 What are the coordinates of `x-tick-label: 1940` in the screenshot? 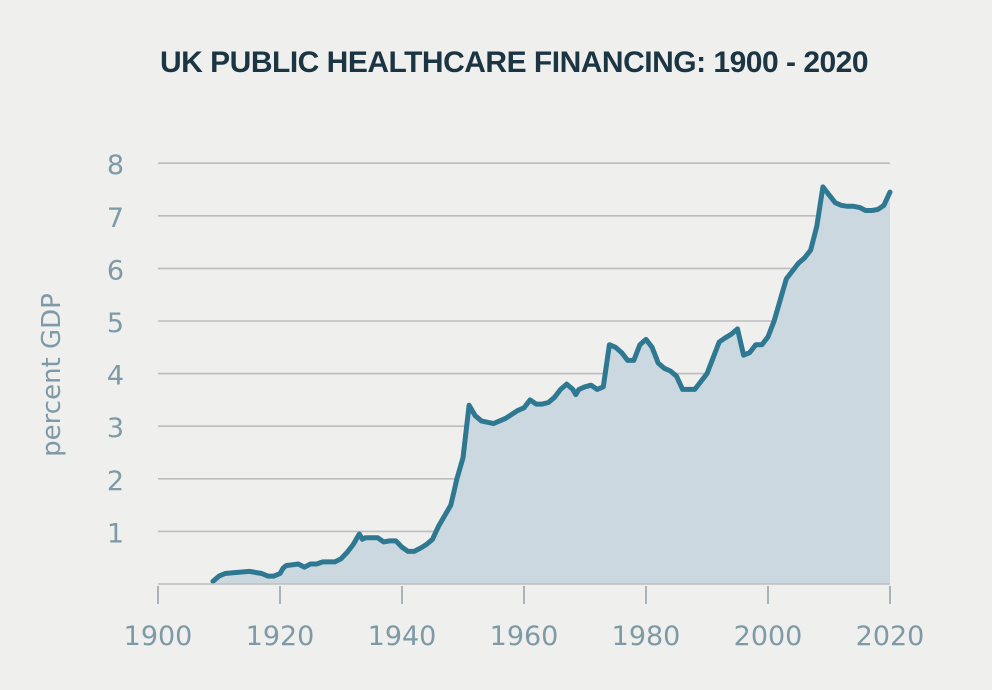 It's located at (402, 636).